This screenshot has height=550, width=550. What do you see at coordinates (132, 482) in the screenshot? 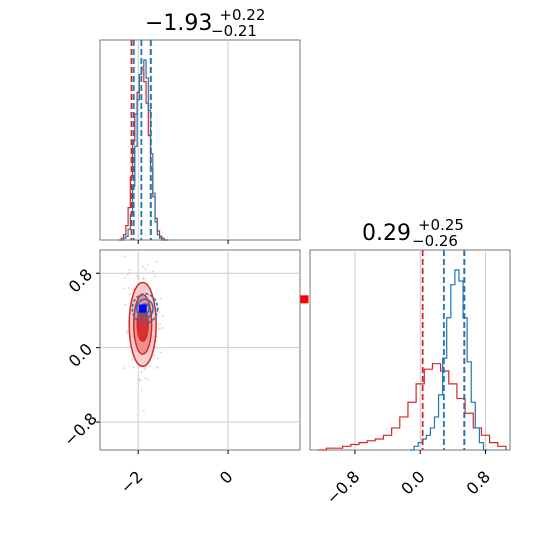
I see `x-tick-label-0: −2` at bounding box center [132, 482].